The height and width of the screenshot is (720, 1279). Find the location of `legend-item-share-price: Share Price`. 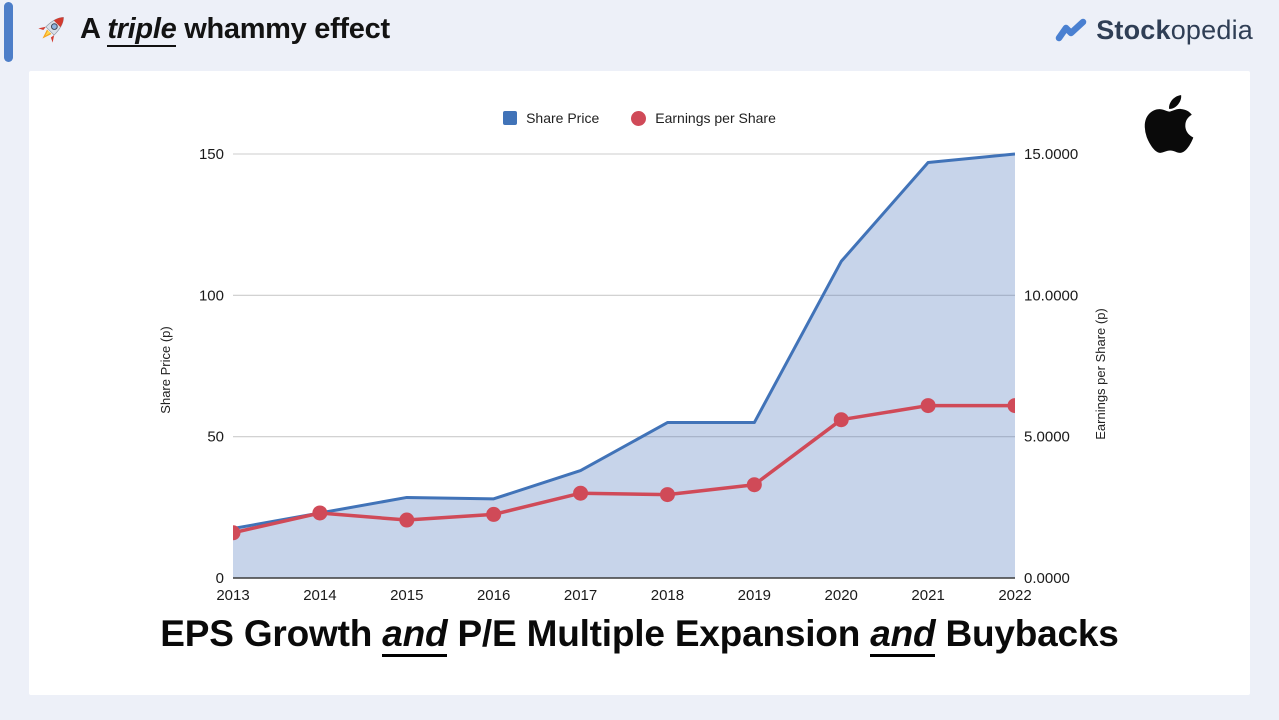

legend-item-share-price: Share Price is located at coordinates (551, 118).